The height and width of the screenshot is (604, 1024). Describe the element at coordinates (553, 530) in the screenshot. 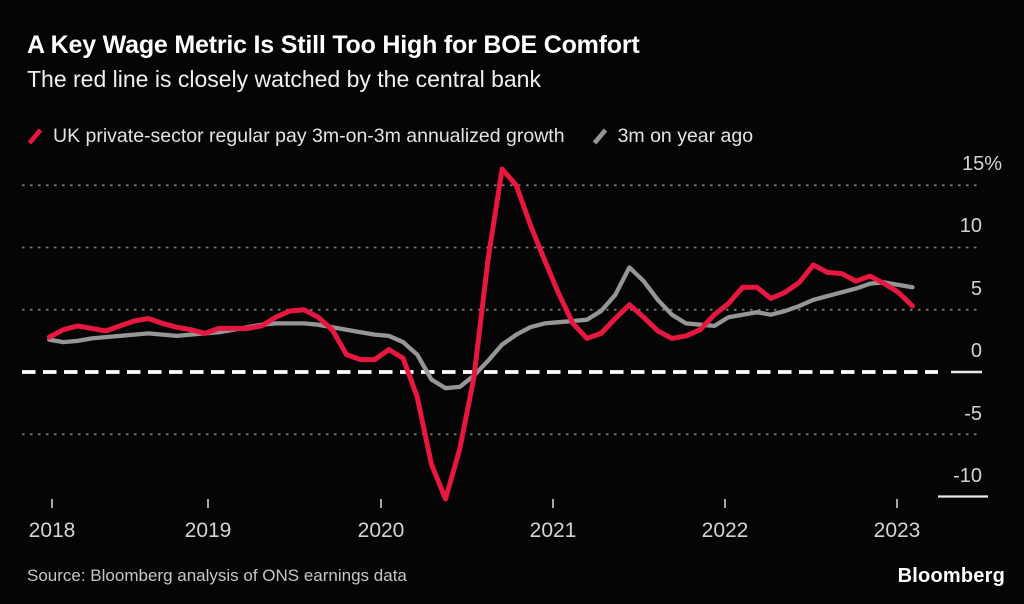

I see `x-axis-label-2021: 2021` at that location.